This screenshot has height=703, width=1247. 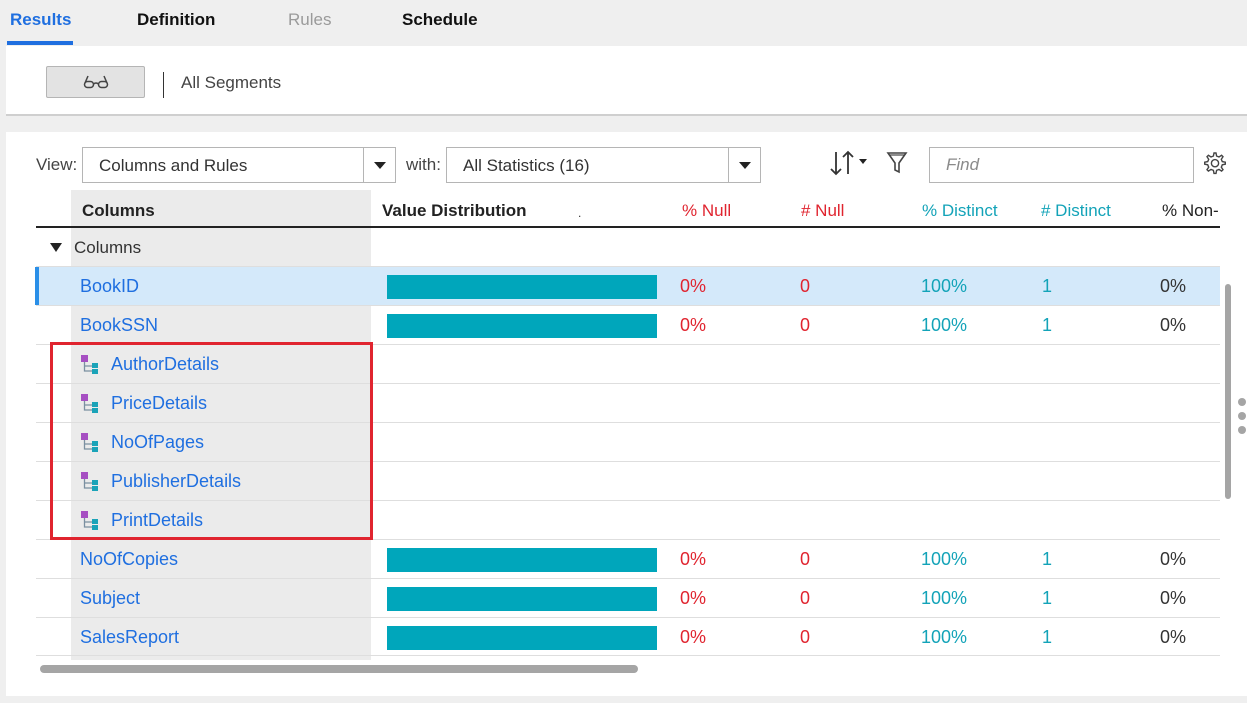 What do you see at coordinates (526, 165) in the screenshot?
I see `statistics-select-value: All Statistics (16)` at bounding box center [526, 165].